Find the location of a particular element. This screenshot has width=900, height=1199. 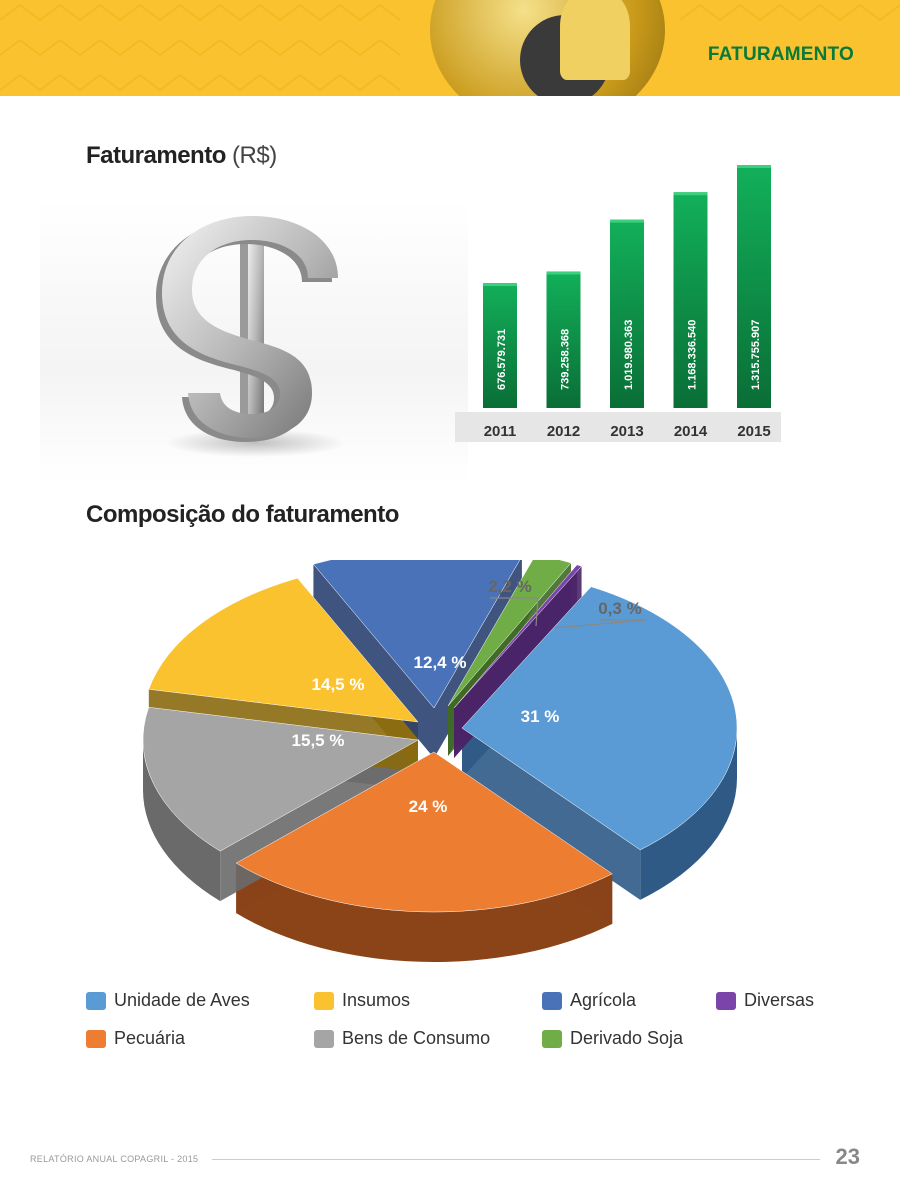

pie-leader-Derivado Soja is located at coordinates (514, 612).